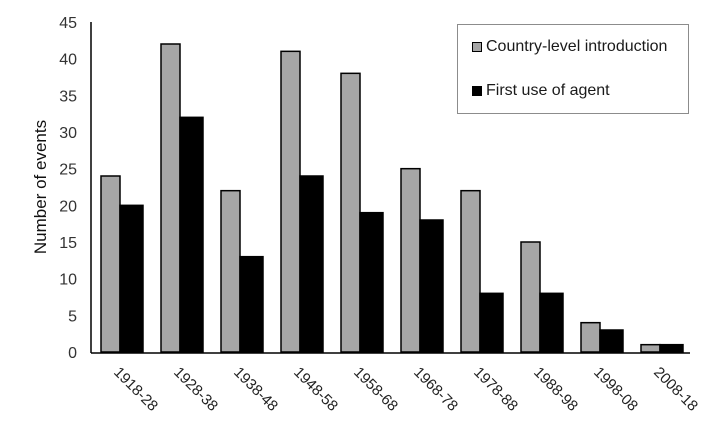 This screenshot has width=720, height=433. What do you see at coordinates (675, 389) in the screenshot?
I see `x-tick-label: 2008-18` at bounding box center [675, 389].